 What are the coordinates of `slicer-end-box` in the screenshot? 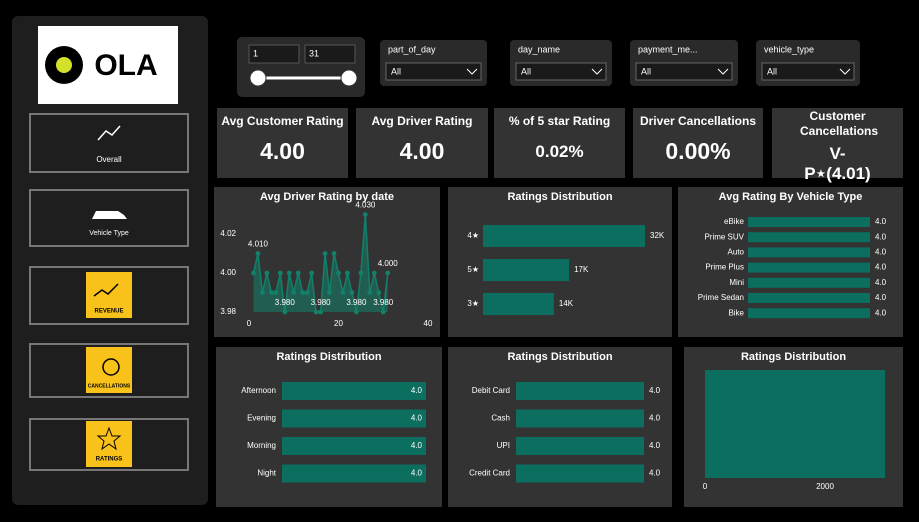 It's located at (330, 54).